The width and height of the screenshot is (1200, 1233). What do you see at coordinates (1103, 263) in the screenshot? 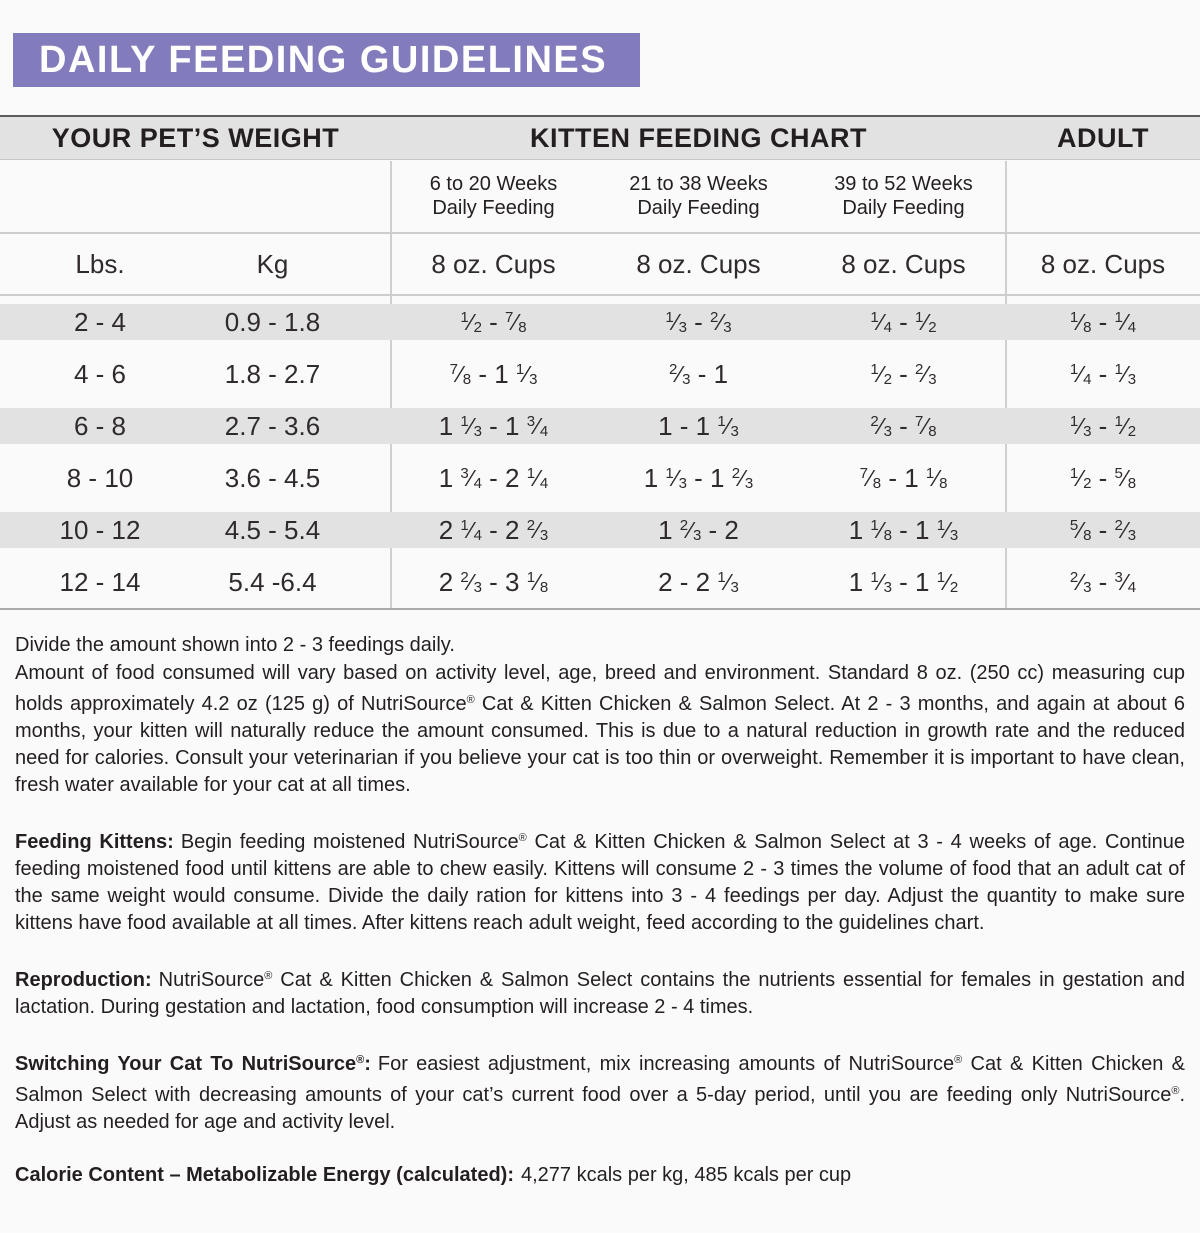
I see `cups-header-adult: 8 oz. Cups` at bounding box center [1103, 263].